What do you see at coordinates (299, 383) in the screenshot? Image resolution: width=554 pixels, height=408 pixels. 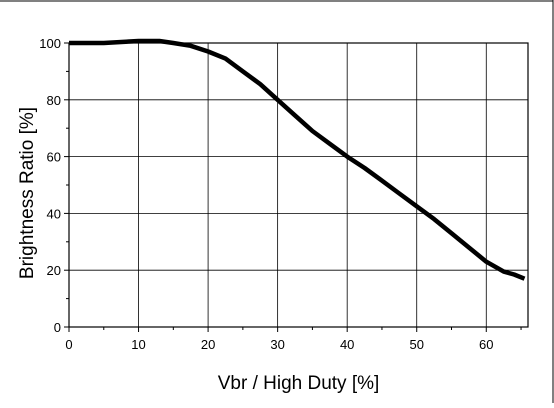 I see `x-axis-label: Vbr / High Duty [%]` at bounding box center [299, 383].